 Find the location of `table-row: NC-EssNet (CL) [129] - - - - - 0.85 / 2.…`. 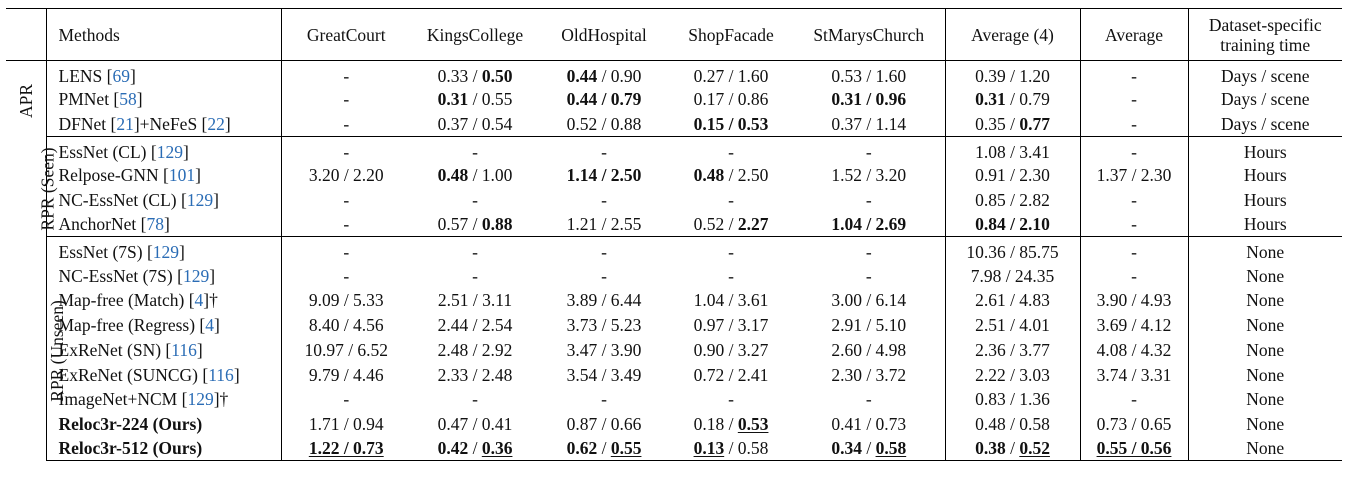

table-row: NC-EssNet (CL) [129] - - - - - 0.85 / 2.… is located at coordinates (674, 200).